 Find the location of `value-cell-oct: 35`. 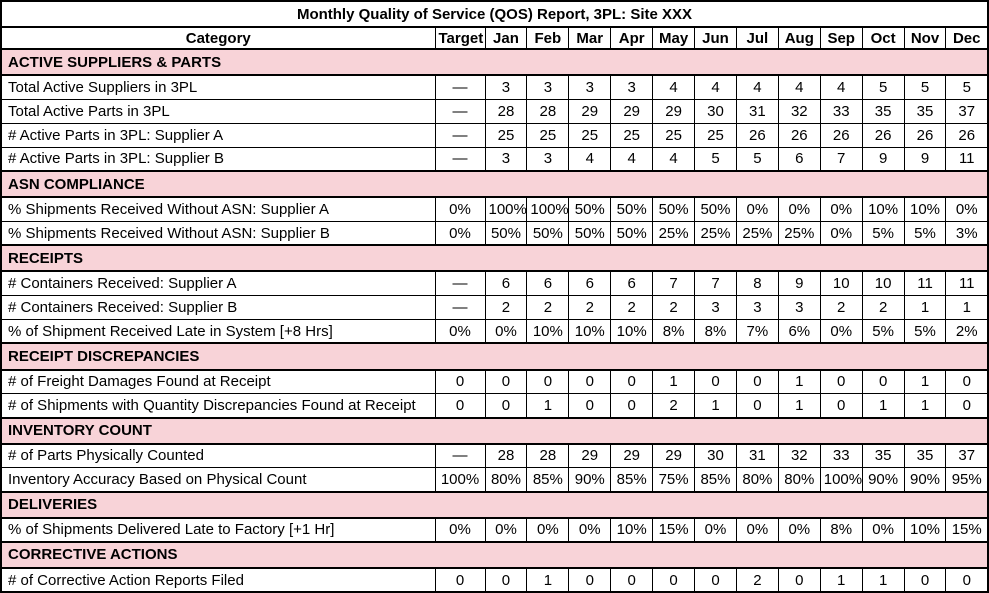

value-cell-oct: 35 is located at coordinates (883, 111).